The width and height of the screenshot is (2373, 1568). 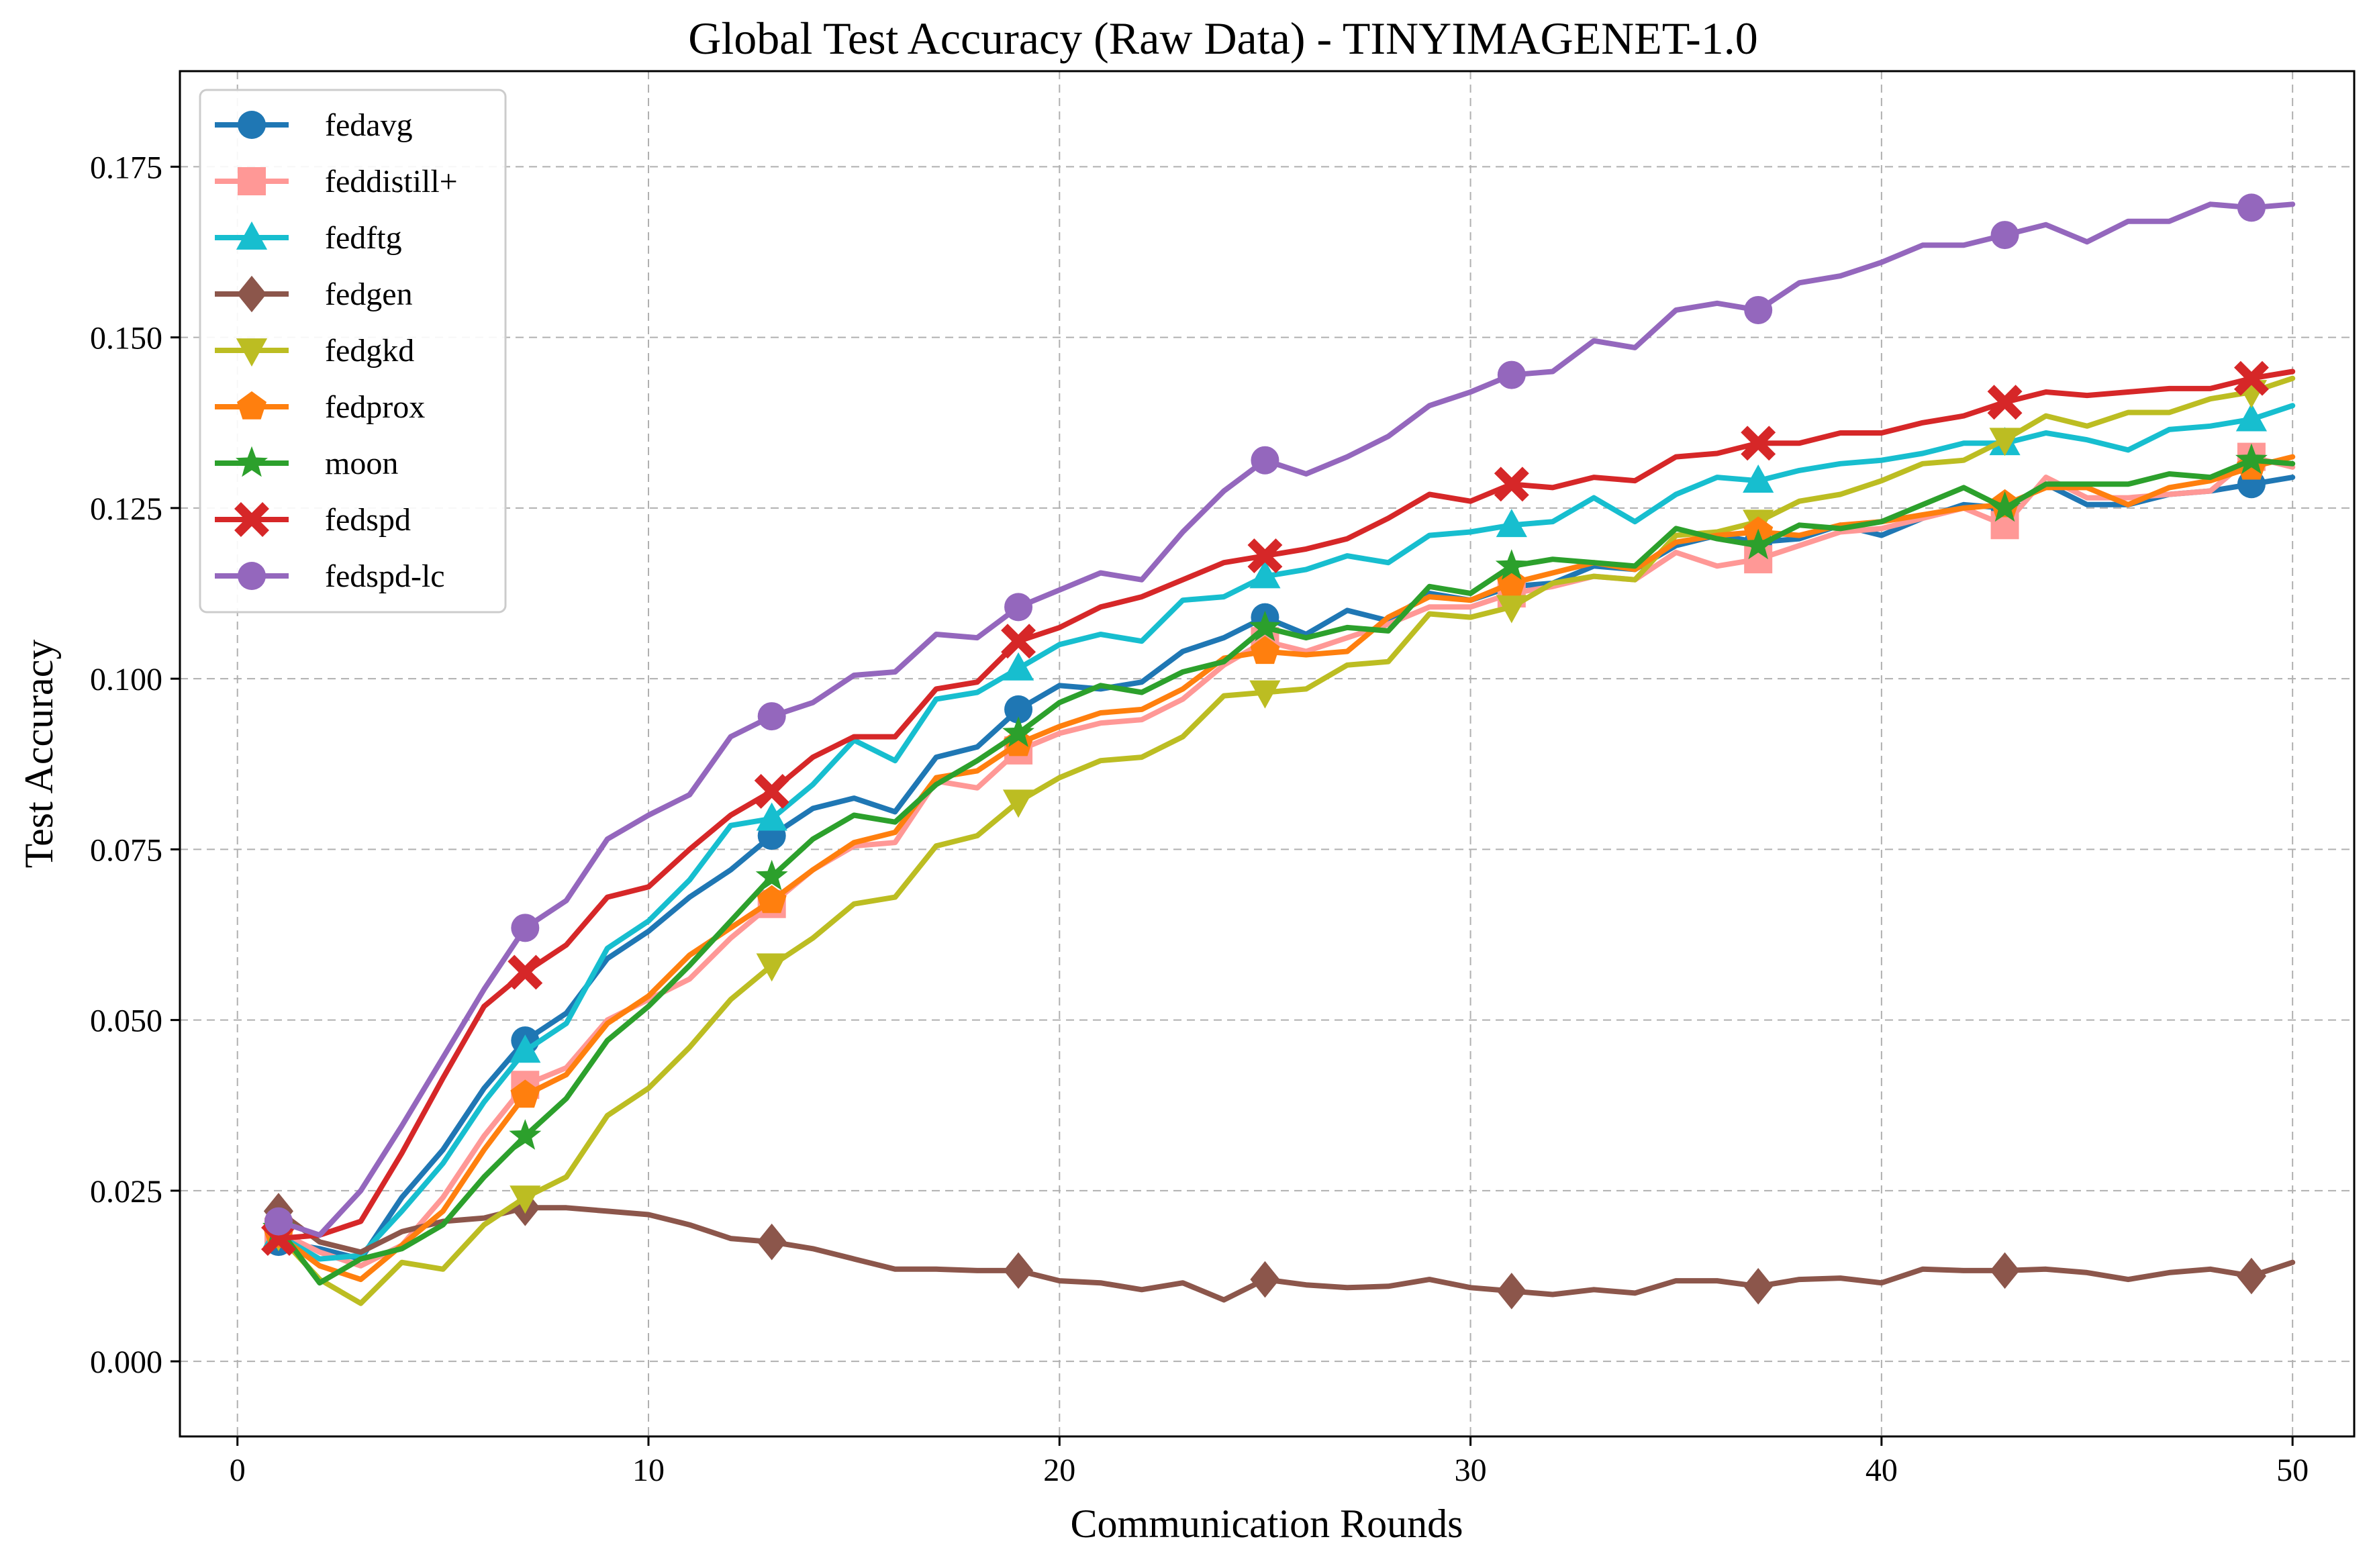 I want to click on legend-item-fedspd: fedspd, so click(x=313, y=520).